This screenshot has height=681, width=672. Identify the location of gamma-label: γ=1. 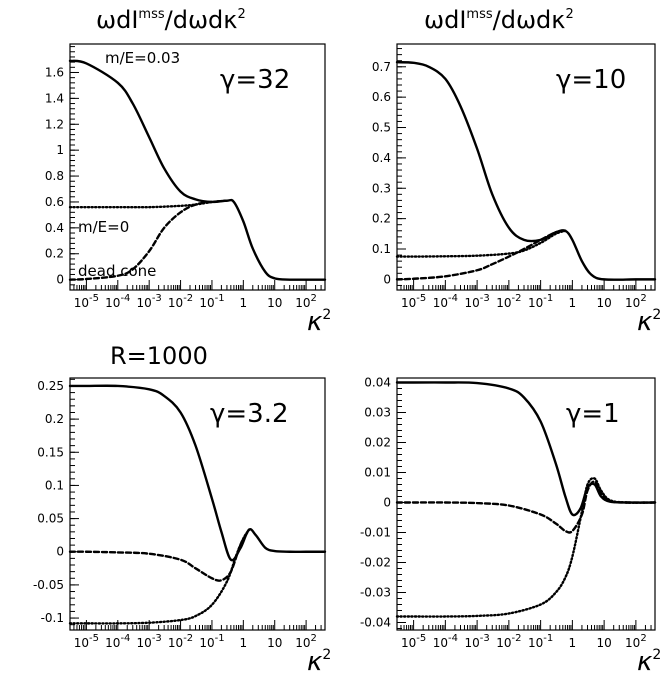
(593, 414).